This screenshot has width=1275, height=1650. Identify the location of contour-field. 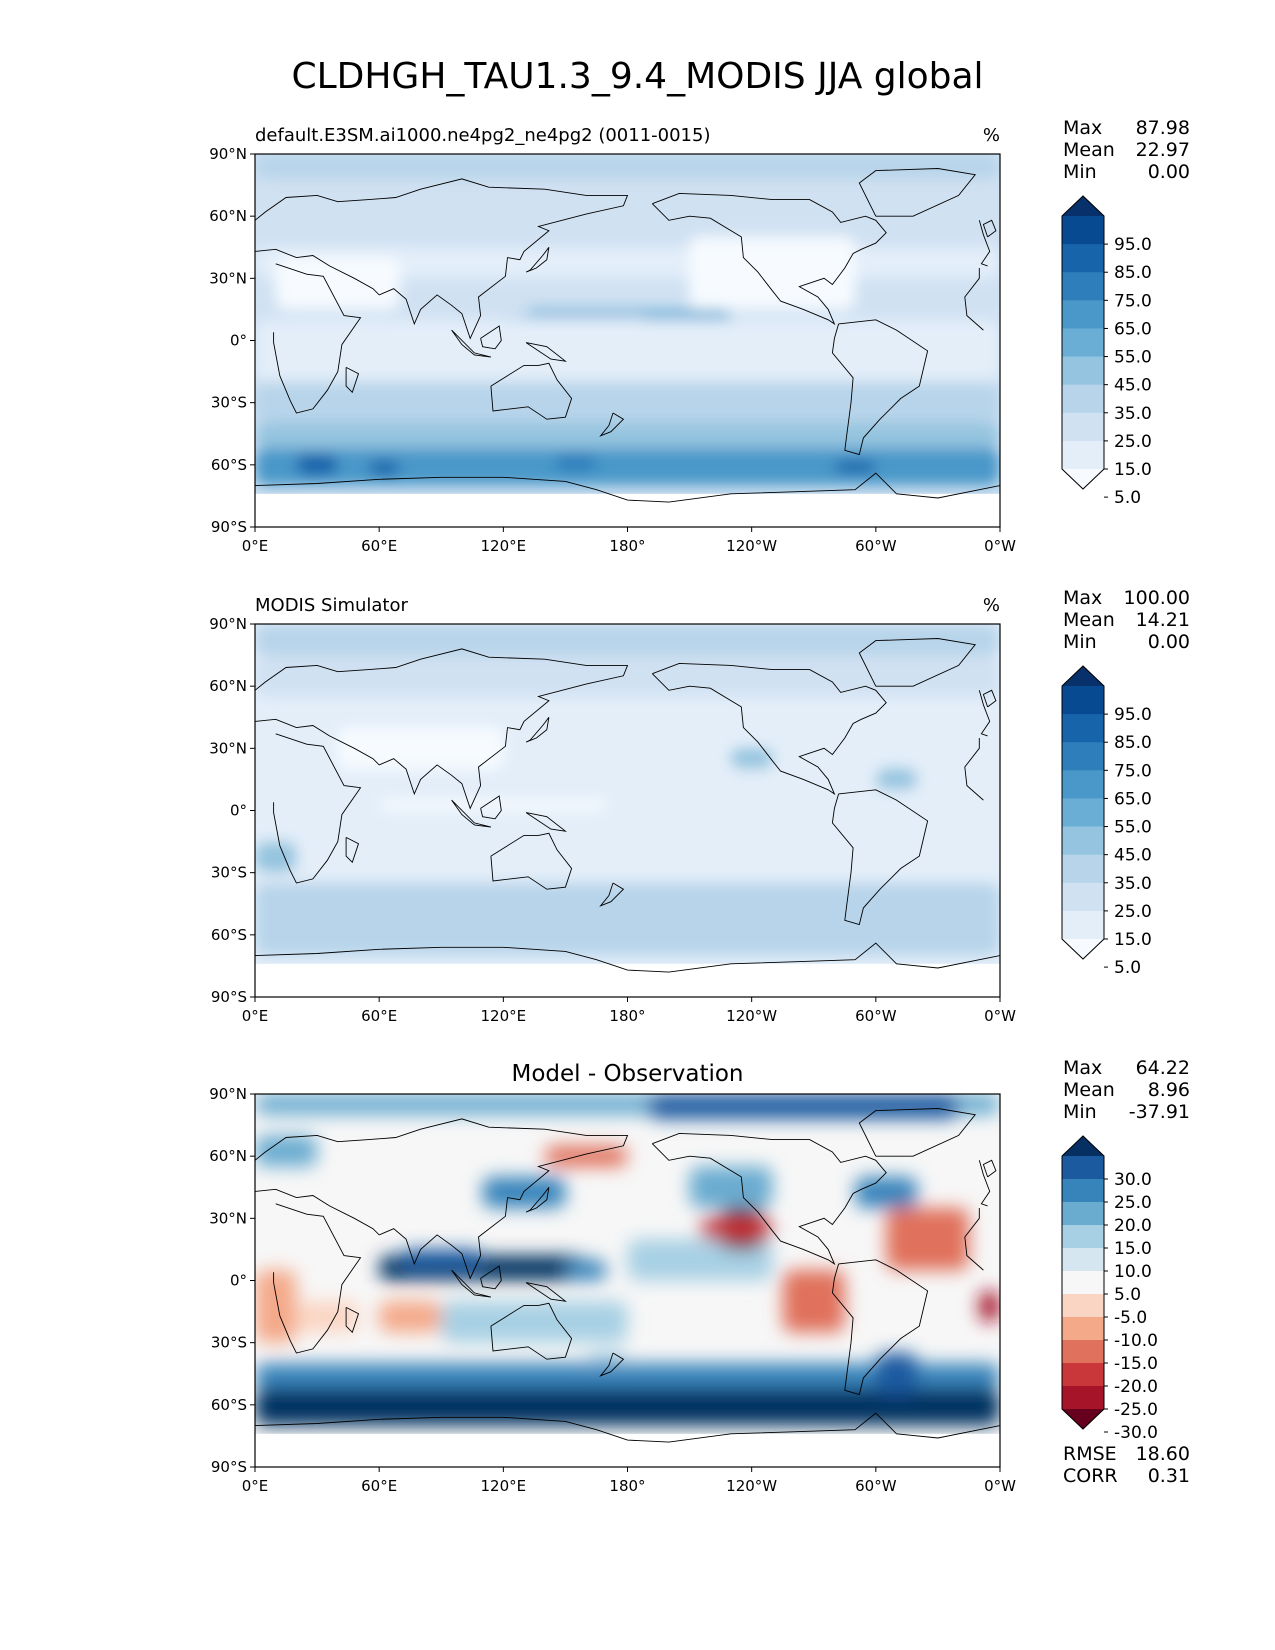
(627, 1280).